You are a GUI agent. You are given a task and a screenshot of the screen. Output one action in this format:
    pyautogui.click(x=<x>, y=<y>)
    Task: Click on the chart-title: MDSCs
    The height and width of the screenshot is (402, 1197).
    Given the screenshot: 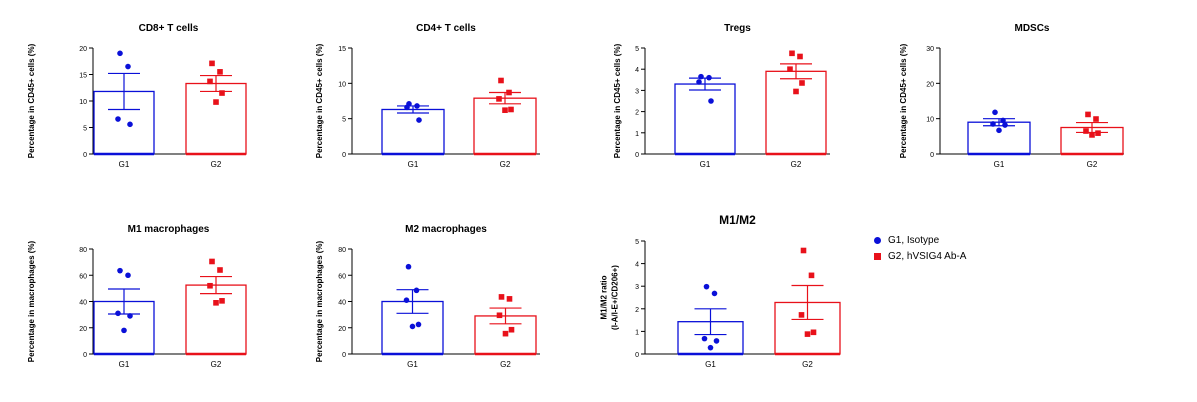 What is the action you would take?
    pyautogui.click(x=1031, y=28)
    